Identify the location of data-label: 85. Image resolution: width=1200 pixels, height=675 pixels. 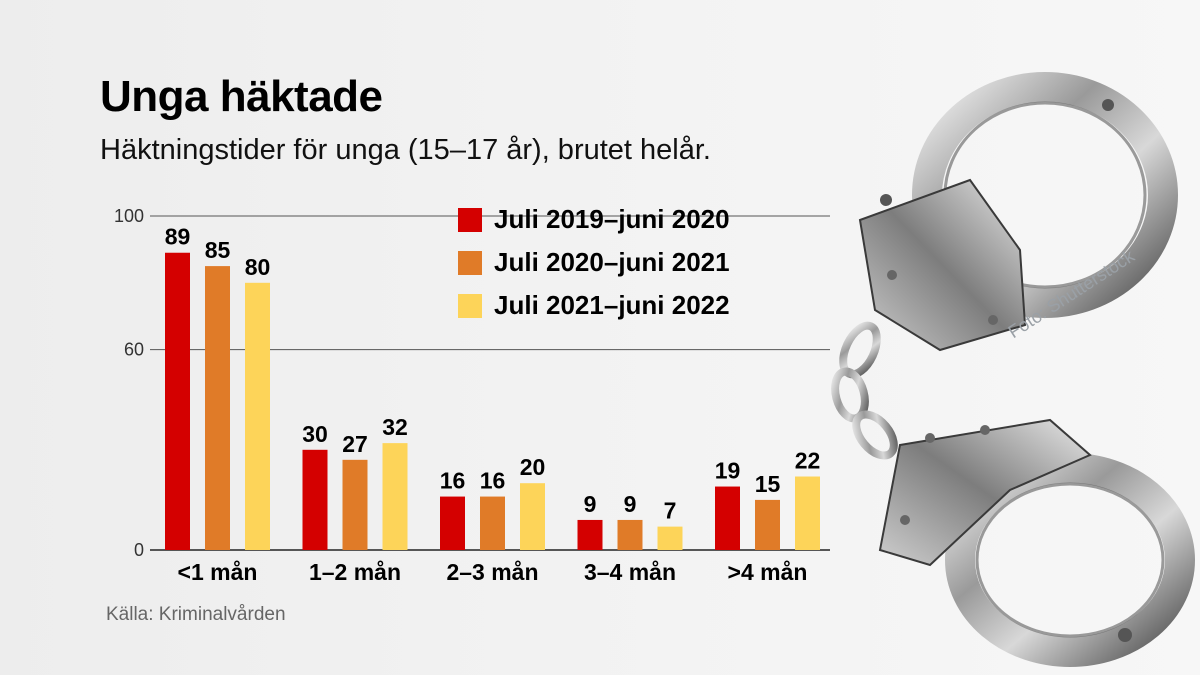
(218, 250).